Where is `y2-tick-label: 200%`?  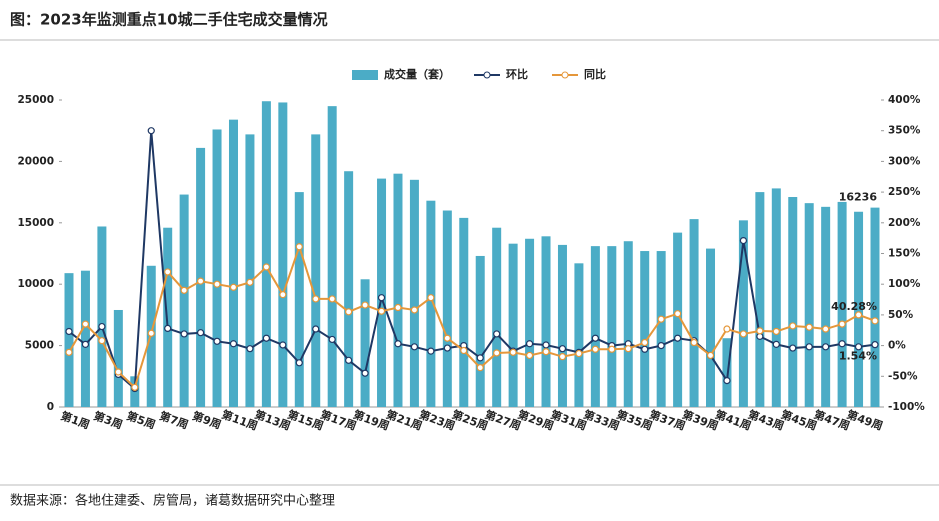 y2-tick-label: 200% is located at coordinates (904, 223).